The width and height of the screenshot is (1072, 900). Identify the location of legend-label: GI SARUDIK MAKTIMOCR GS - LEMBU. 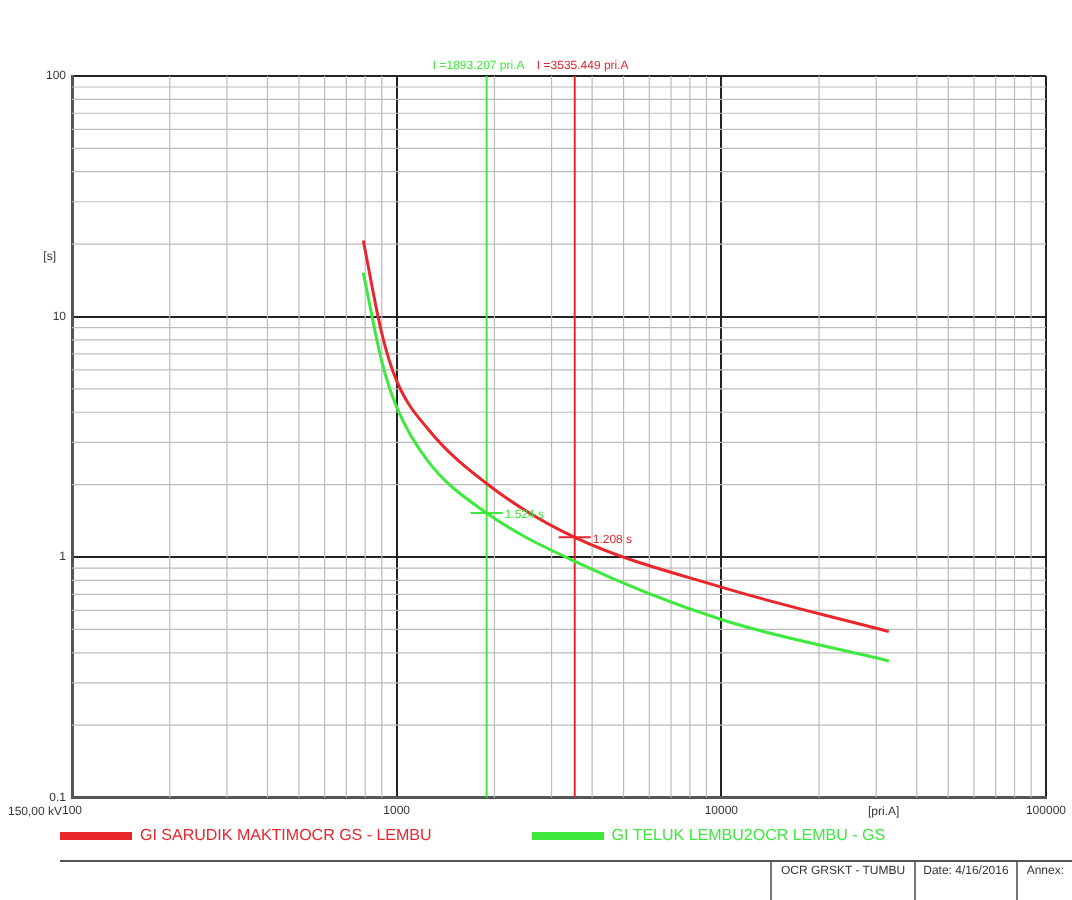
(286, 835).